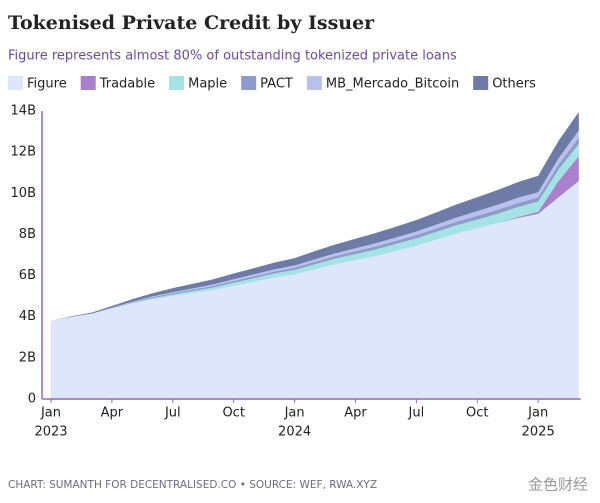 The height and width of the screenshot is (503, 600). What do you see at coordinates (392, 84) in the screenshot?
I see `legend-label: MB_Mercado_Bitcoin` at bounding box center [392, 84].